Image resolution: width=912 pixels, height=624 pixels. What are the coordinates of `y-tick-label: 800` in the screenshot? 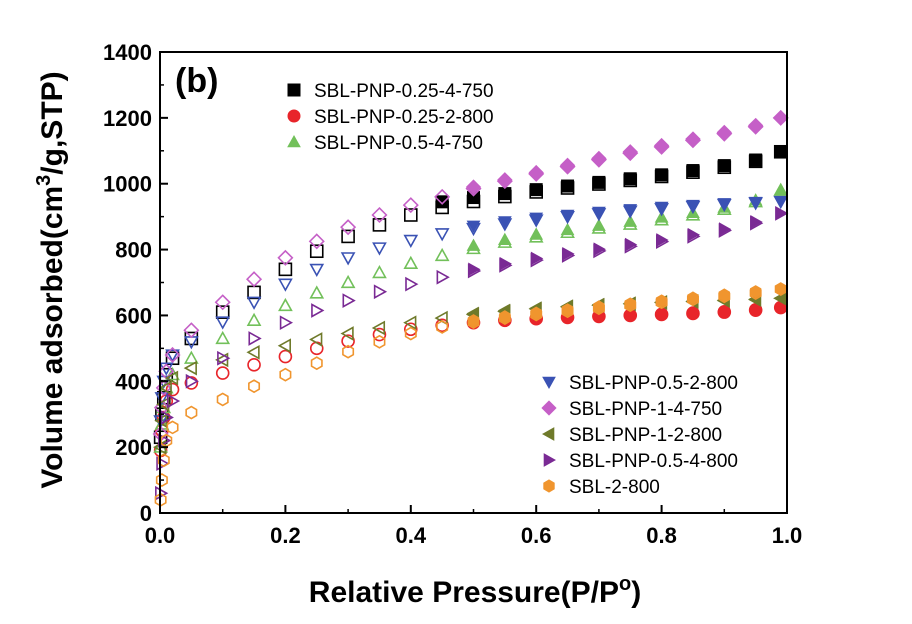 It's located at (133, 250).